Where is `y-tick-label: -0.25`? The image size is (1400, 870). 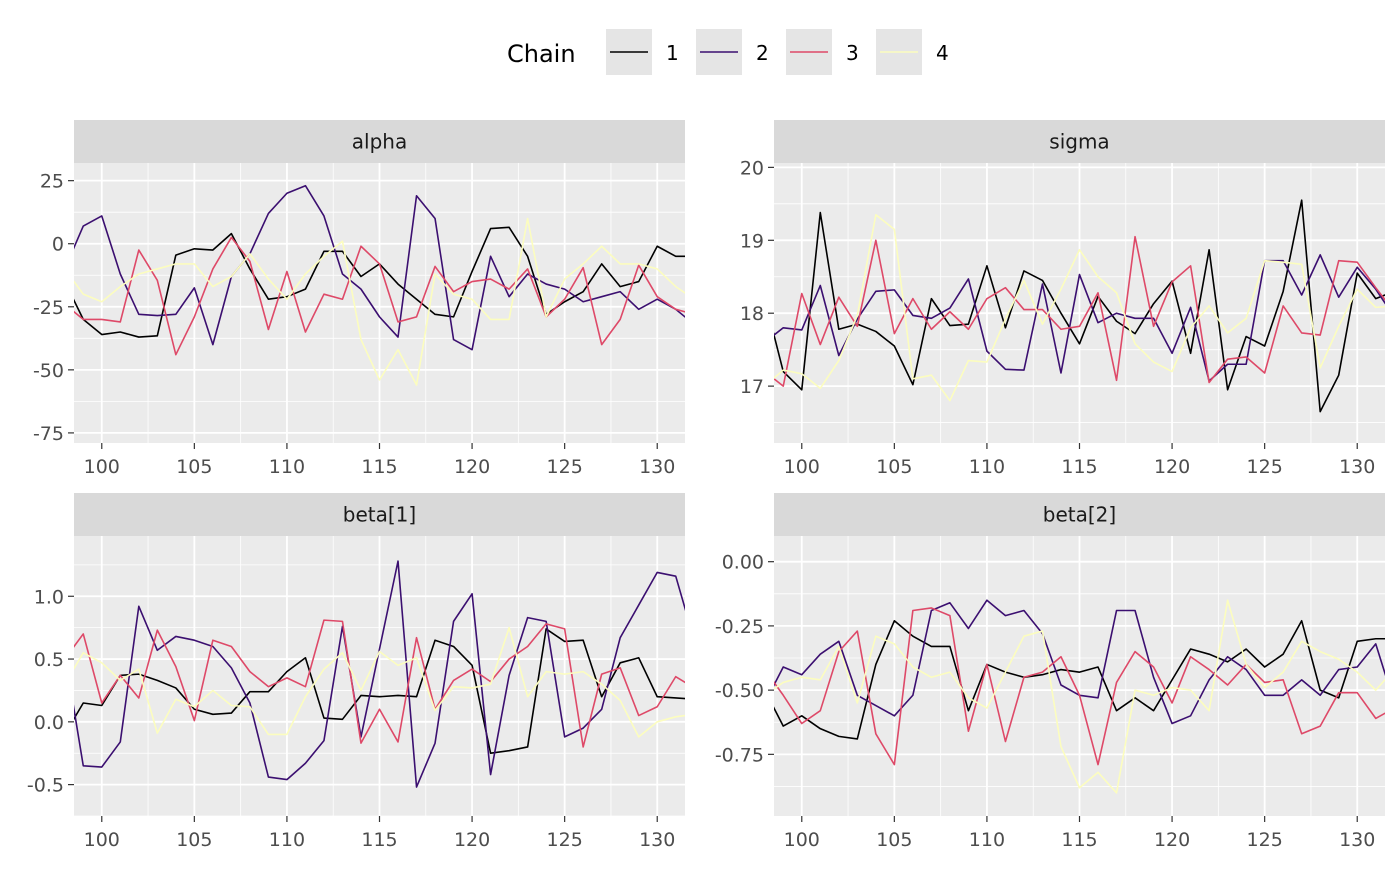
y-tick-label: -0.25 is located at coordinates (739, 627).